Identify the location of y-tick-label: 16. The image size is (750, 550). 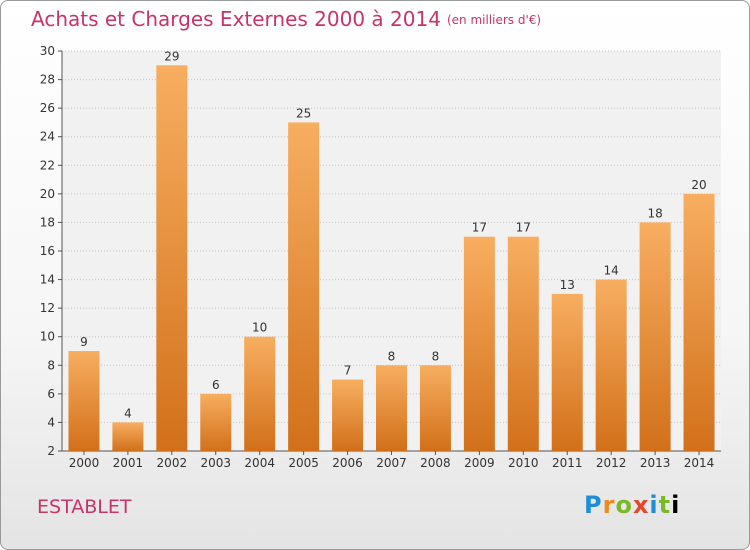
(47, 251).